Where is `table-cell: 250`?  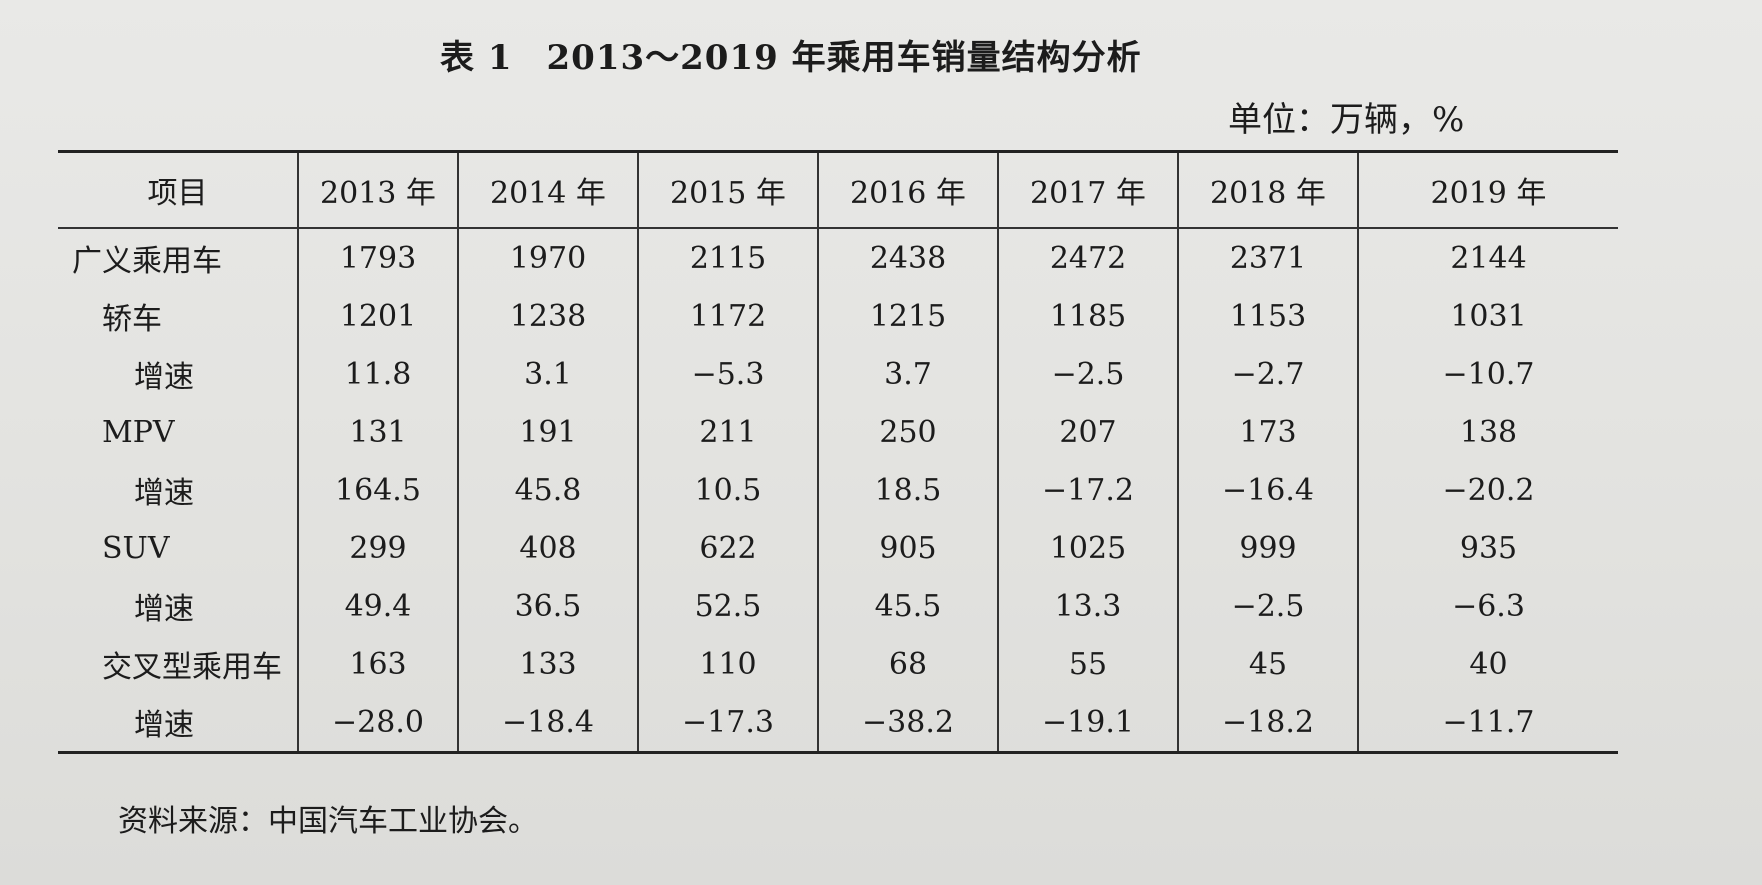 table-cell: 250 is located at coordinates (907, 432).